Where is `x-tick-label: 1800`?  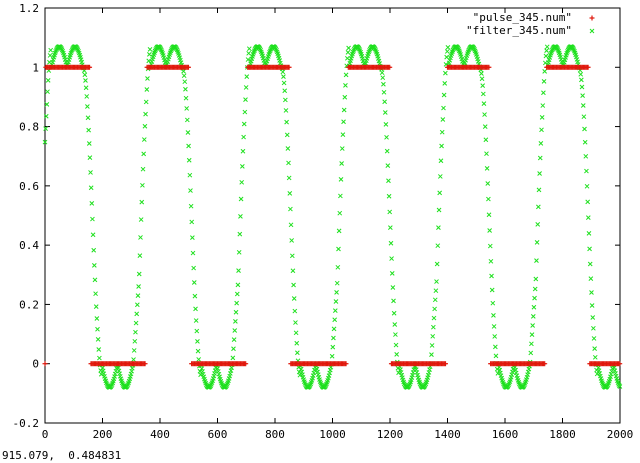
x-tick-label: 1800 is located at coordinates (562, 434).